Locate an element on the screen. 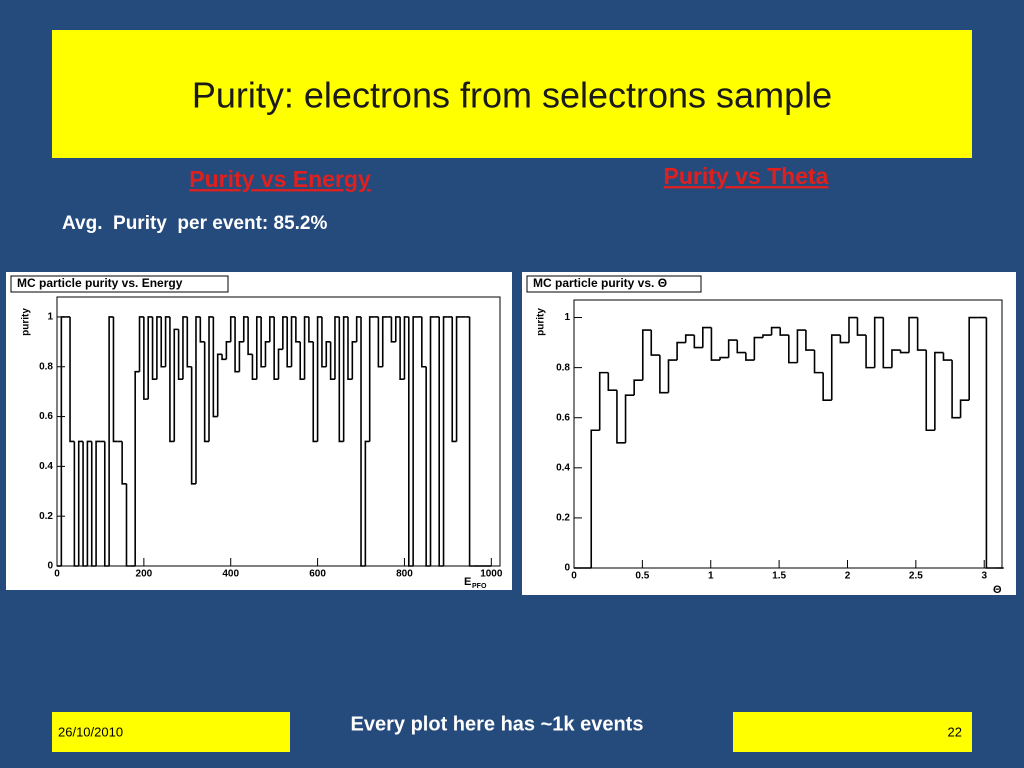 Image resolution: width=1024 pixels, height=768 pixels. title-box is located at coordinates (512, 94).